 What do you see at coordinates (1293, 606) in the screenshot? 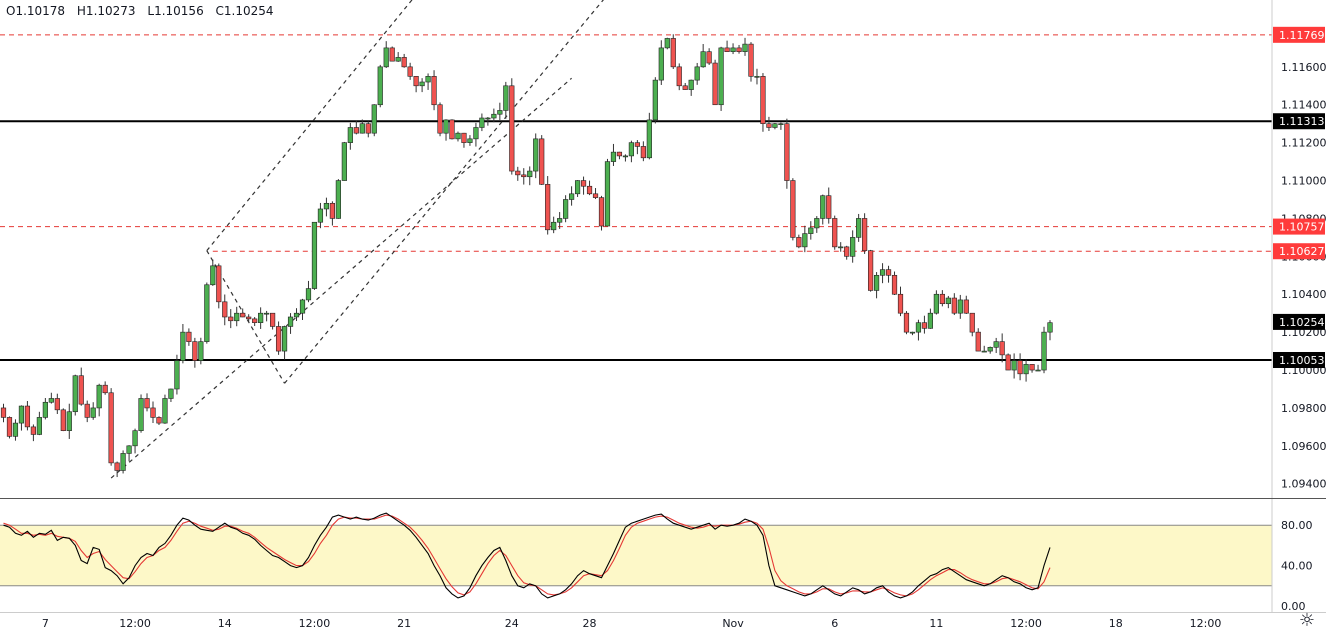
I see `oscillator-tick-label: 0.00` at bounding box center [1293, 606].